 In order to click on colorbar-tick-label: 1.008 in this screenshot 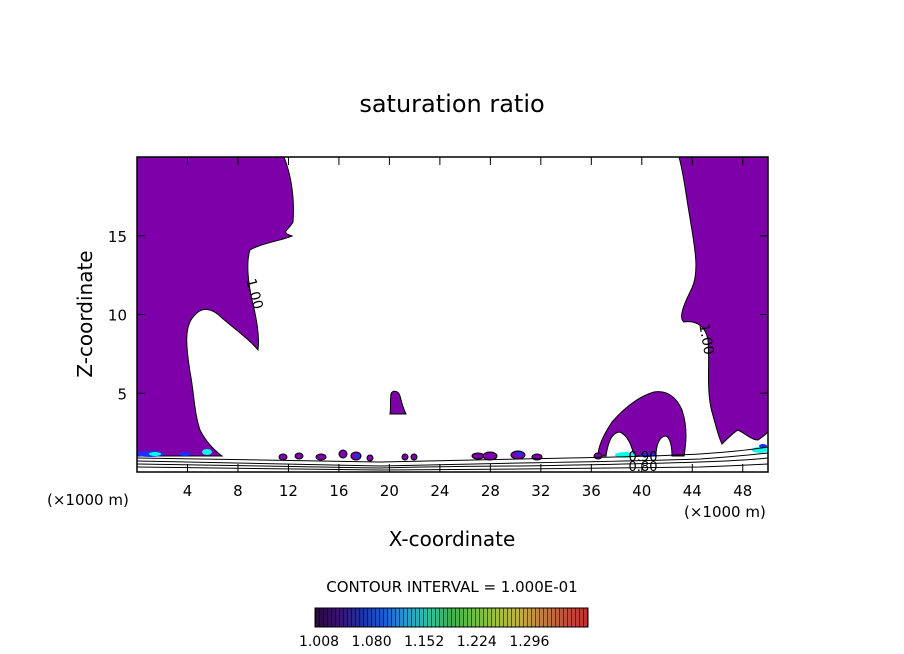, I will do `click(319, 642)`.